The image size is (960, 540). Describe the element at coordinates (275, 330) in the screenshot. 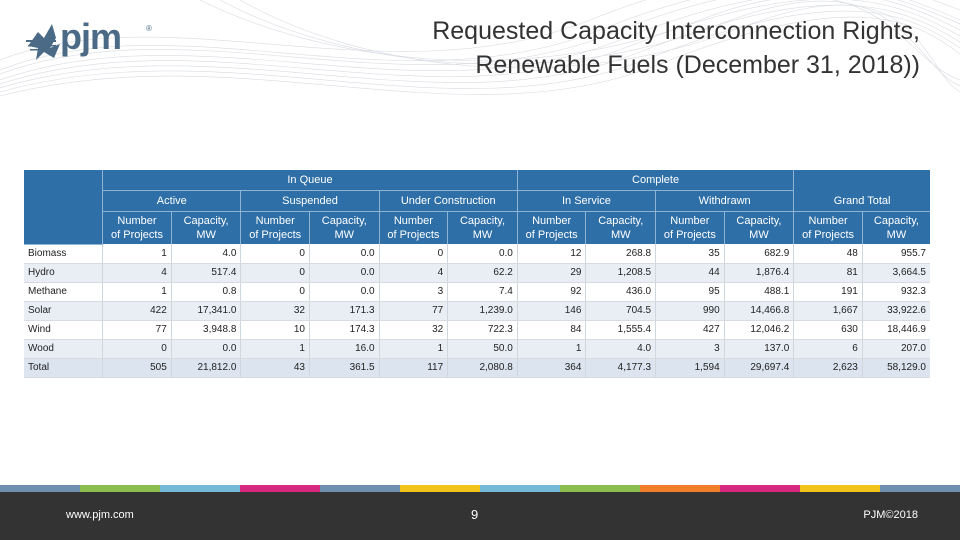

I see `table-cell: 10` at that location.